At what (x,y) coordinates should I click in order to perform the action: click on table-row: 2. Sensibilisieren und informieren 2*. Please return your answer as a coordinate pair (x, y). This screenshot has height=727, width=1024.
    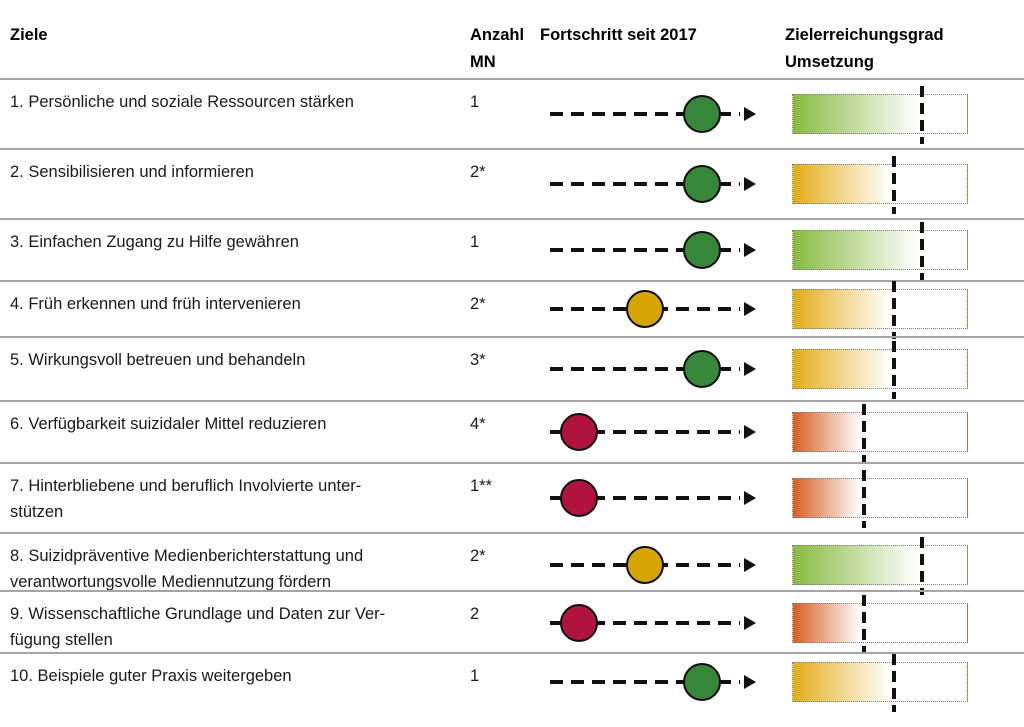
    Looking at the image, I should click on (512, 183).